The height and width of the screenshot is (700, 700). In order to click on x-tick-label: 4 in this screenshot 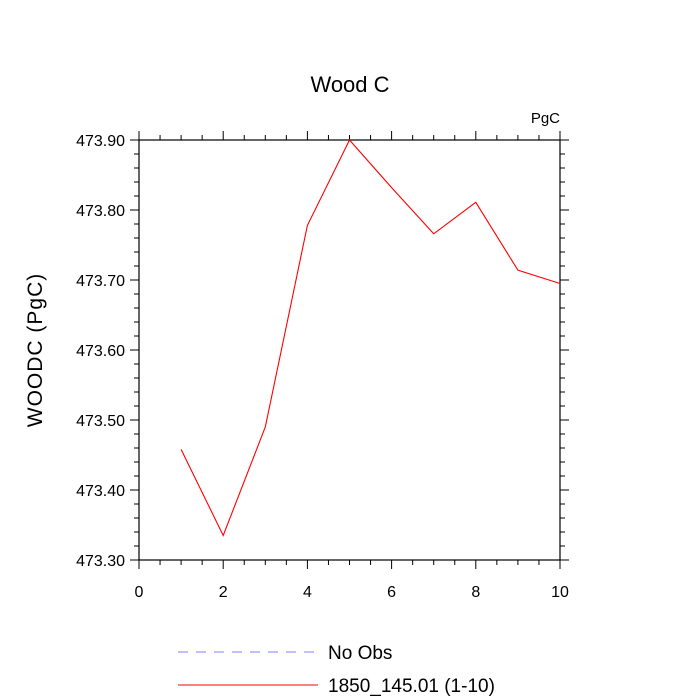, I will do `click(307, 592)`.